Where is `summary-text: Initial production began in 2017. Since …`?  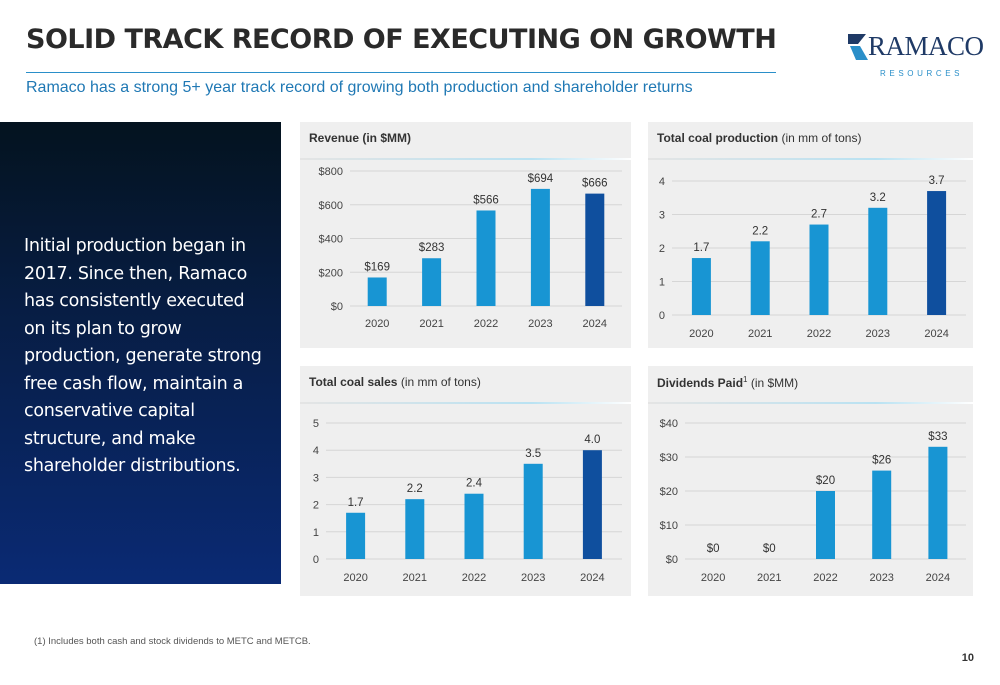 summary-text: Initial production began in 2017. Since … is located at coordinates (143, 356).